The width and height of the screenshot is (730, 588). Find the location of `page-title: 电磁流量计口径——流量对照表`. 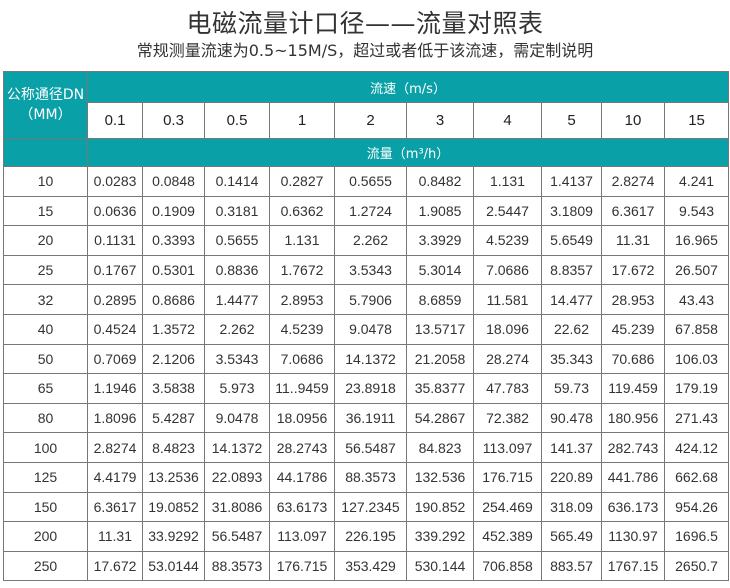

page-title: 电磁流量计口径——流量对照表 is located at coordinates (365, 23).